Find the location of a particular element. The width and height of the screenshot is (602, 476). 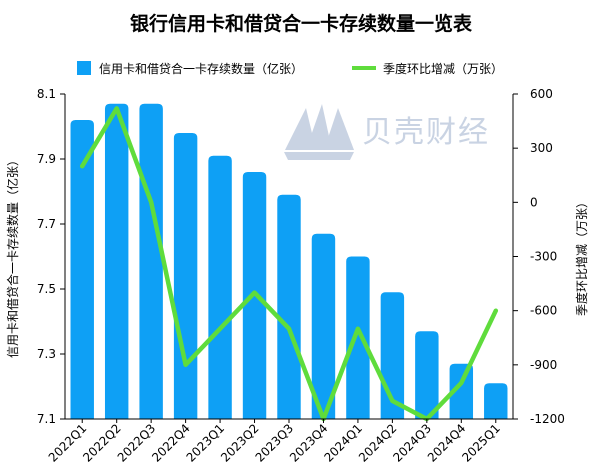

y-right-tick-label: 300 is located at coordinates (541, 148).